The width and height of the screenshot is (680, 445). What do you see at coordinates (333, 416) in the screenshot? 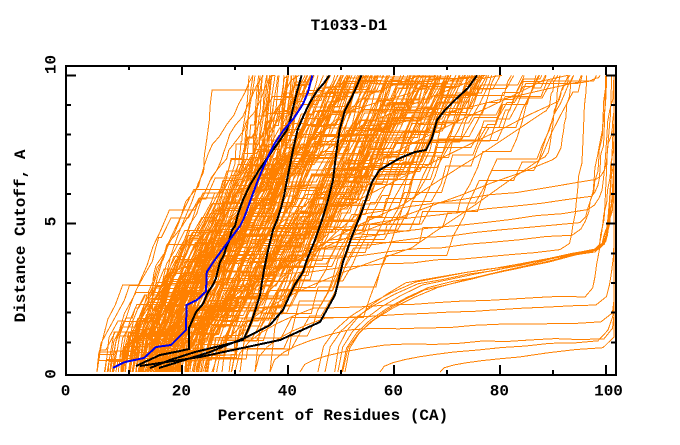
I see `svg-text: Percent of Residues (CA)` at bounding box center [333, 416].